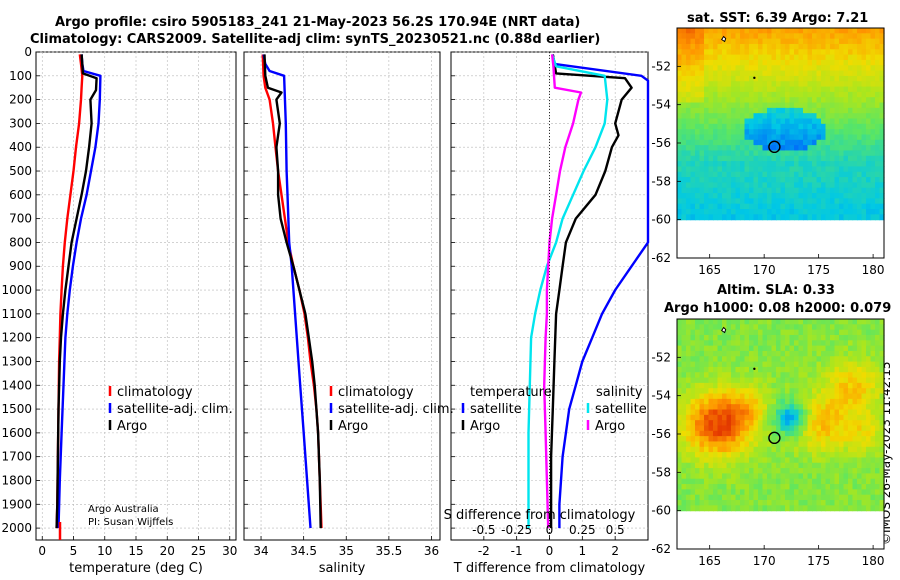 This screenshot has width=900, height=580. I want to click on series-line-argo, so click(76, 291).